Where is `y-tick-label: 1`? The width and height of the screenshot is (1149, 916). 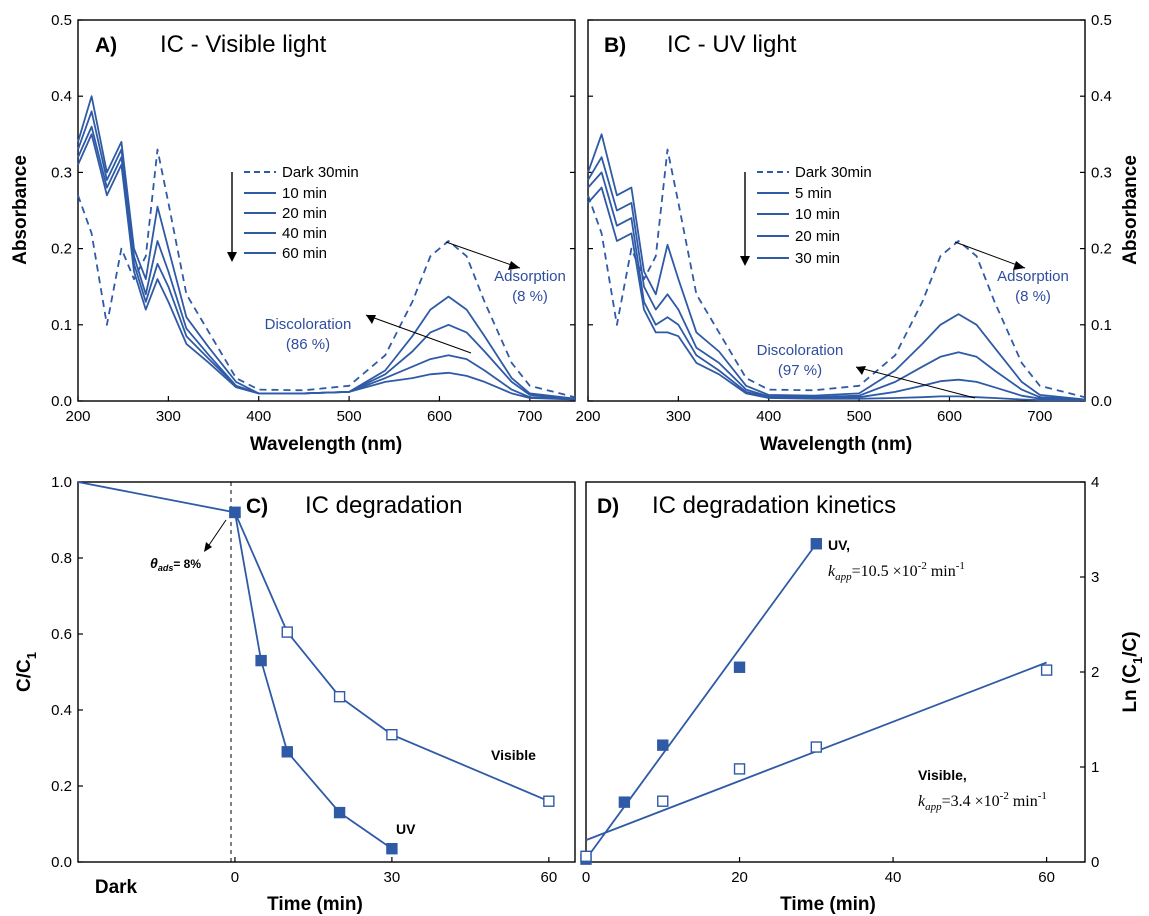 y-tick-label: 1 is located at coordinates (1095, 767).